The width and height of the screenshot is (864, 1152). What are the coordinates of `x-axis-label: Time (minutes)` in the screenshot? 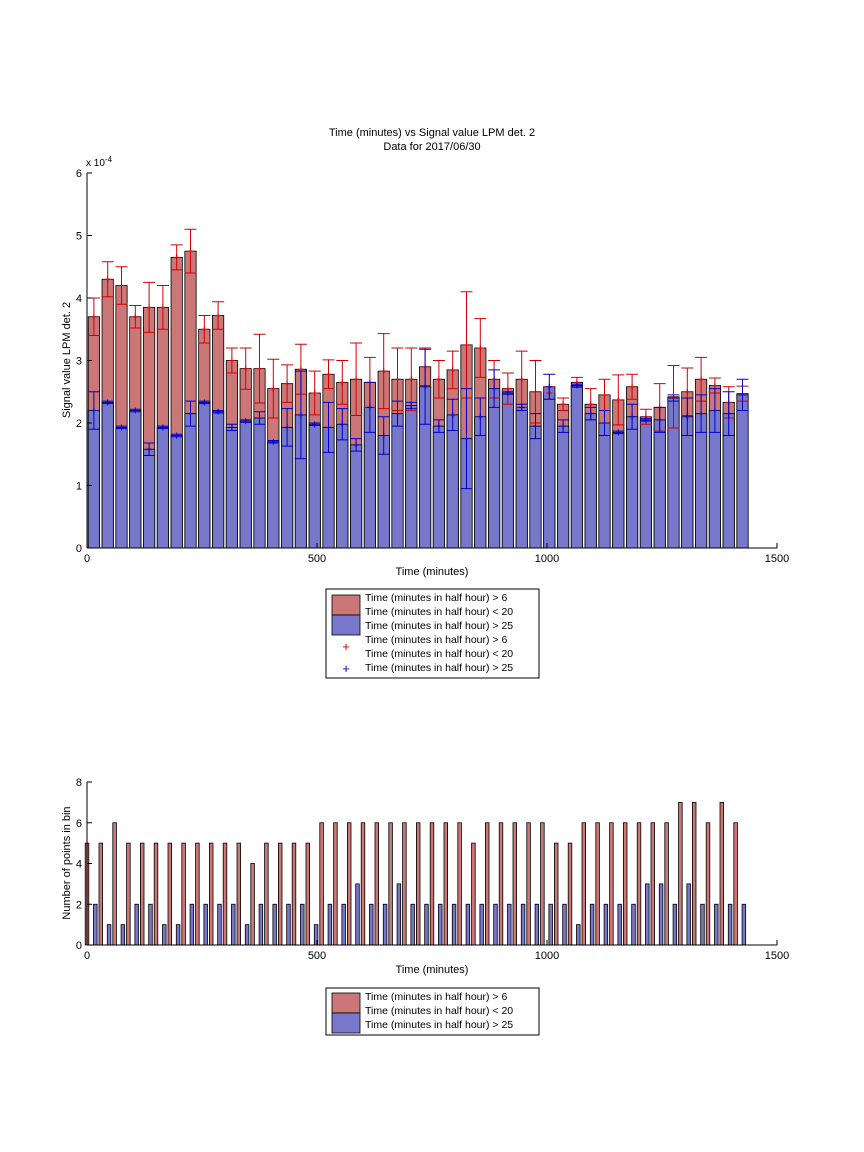 It's located at (432, 970).